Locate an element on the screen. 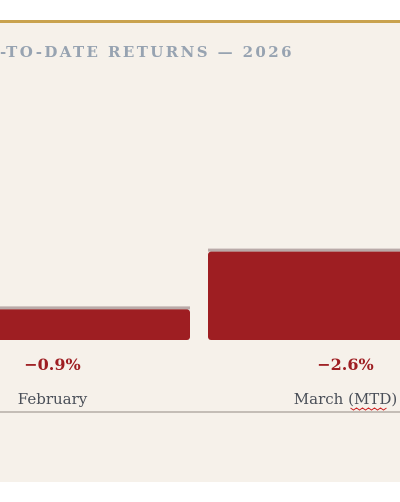 The height and width of the screenshot is (502, 400). bar-february is located at coordinates (95, 324).